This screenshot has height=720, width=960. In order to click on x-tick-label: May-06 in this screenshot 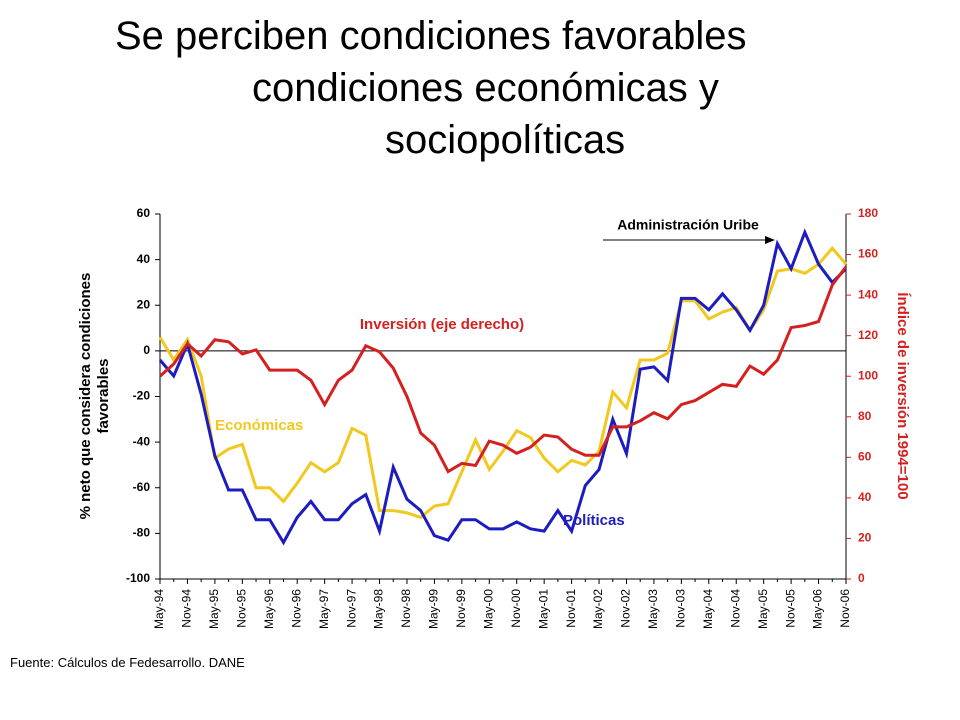, I will do `click(818, 609)`.